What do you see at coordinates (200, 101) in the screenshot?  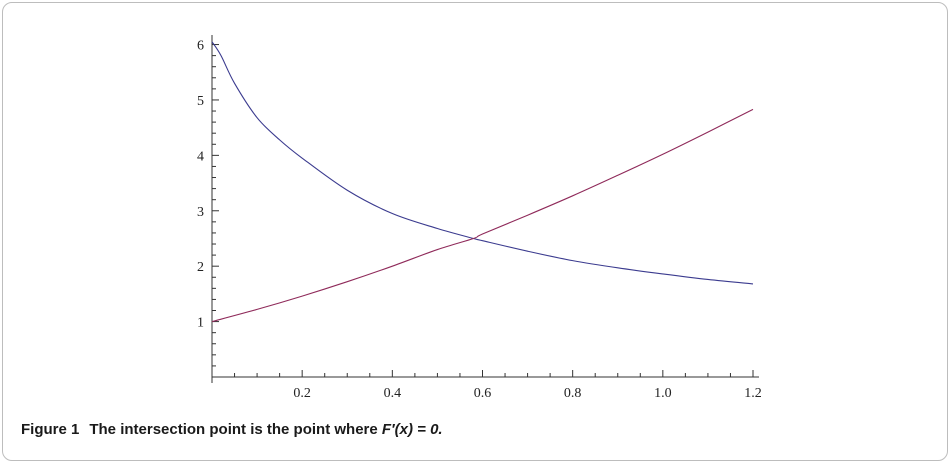 I see `y-tick-label: 5` at bounding box center [200, 101].